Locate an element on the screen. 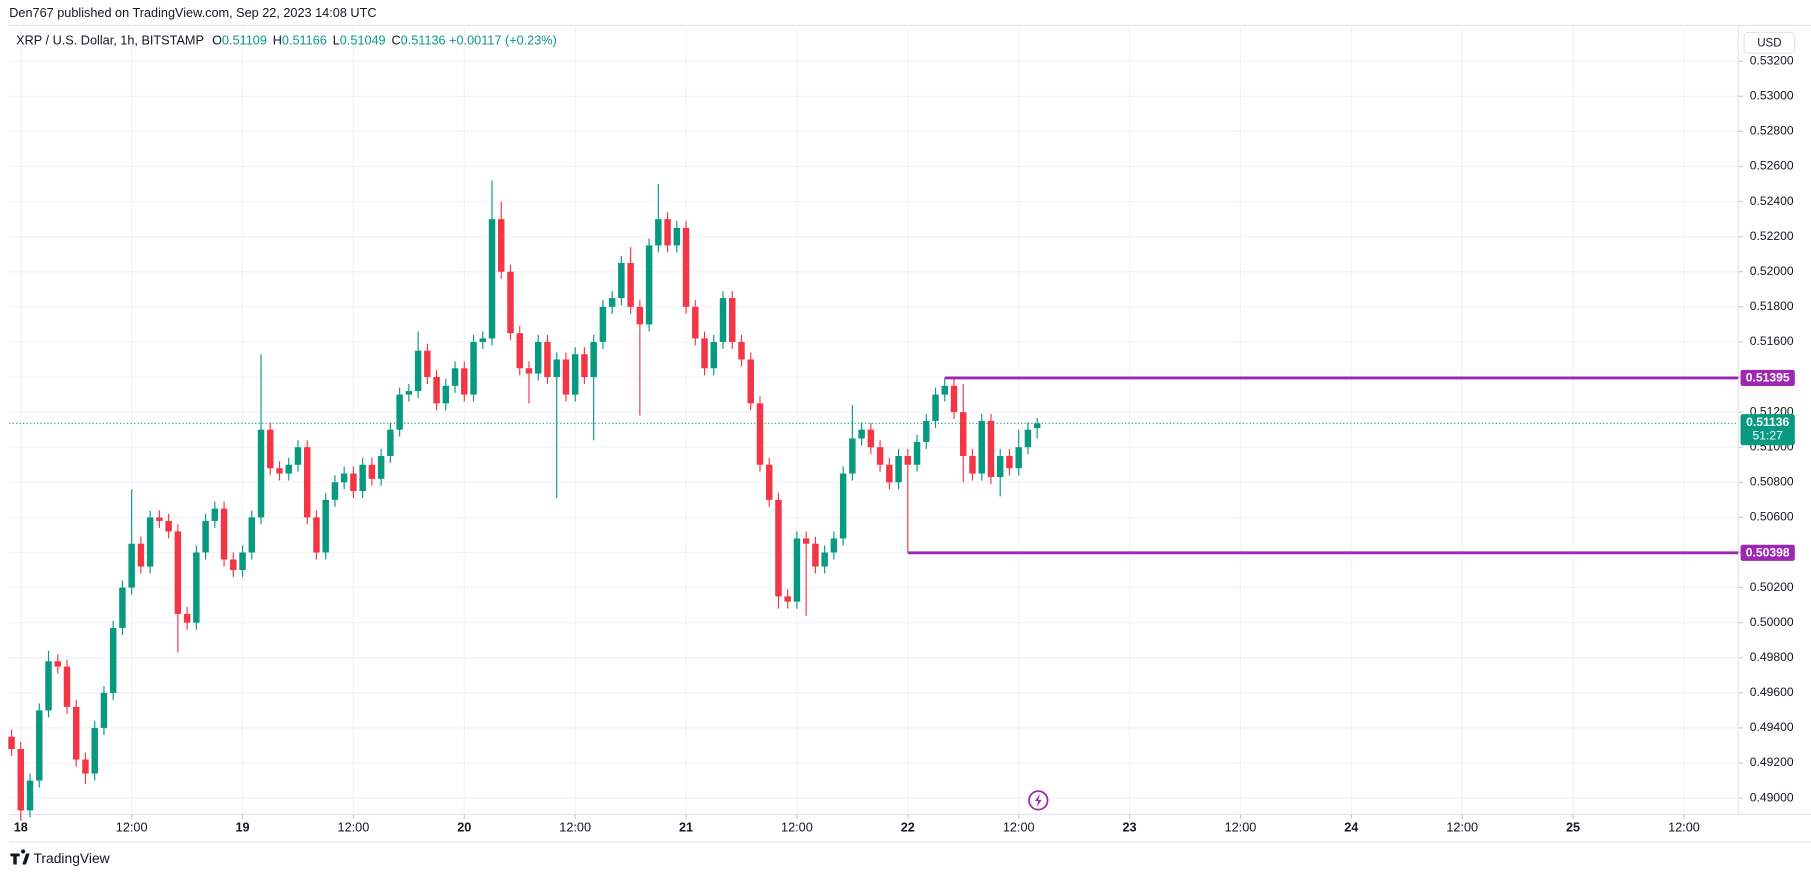 The image size is (1811, 877). x-tick-label: 24 is located at coordinates (1351, 827).